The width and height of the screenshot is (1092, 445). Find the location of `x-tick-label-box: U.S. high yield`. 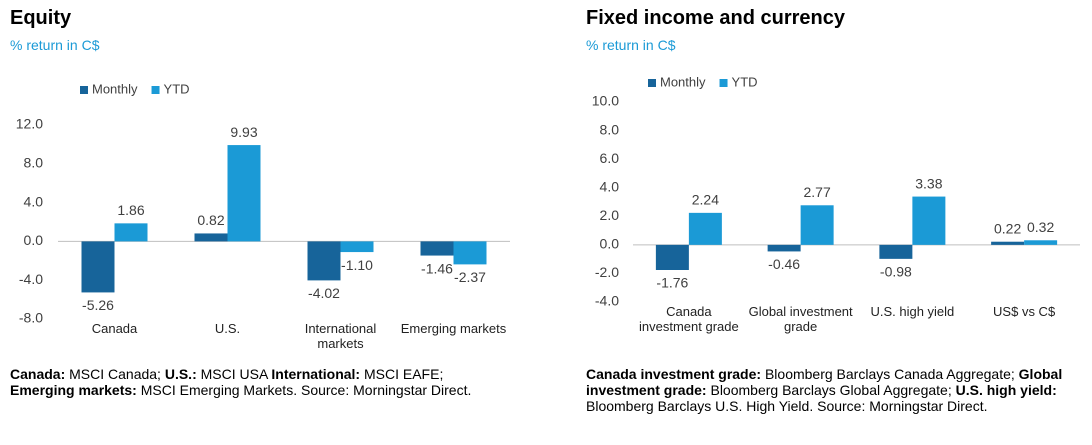

x-tick-label-box: U.S. high yield is located at coordinates (912, 311).